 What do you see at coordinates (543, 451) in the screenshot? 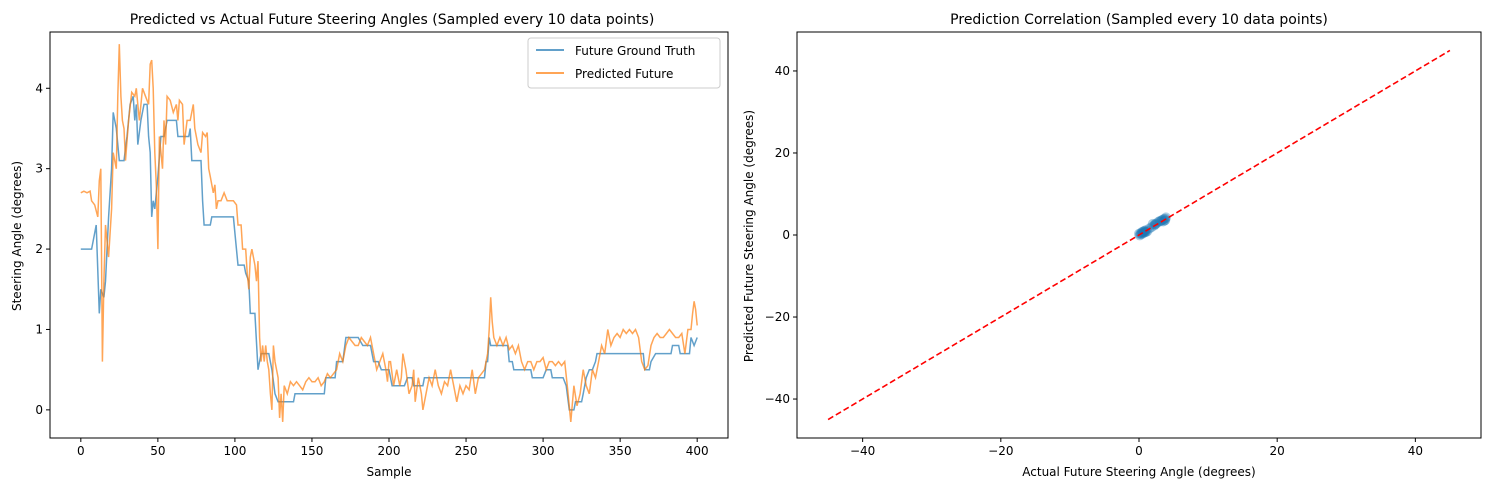
I see `x-tick-label: 300` at bounding box center [543, 451].